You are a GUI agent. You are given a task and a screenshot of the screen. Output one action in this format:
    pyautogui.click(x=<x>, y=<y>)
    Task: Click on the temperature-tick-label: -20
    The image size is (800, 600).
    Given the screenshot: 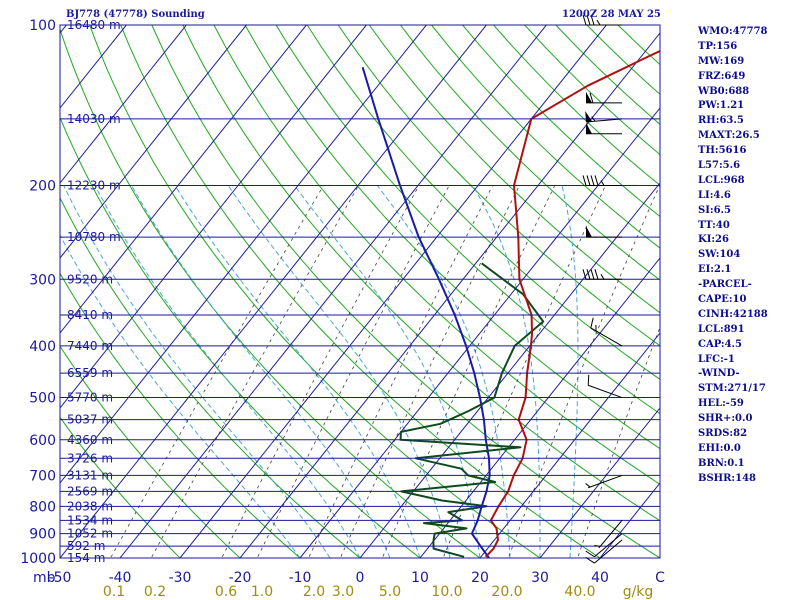 What is the action you would take?
    pyautogui.click(x=240, y=578)
    